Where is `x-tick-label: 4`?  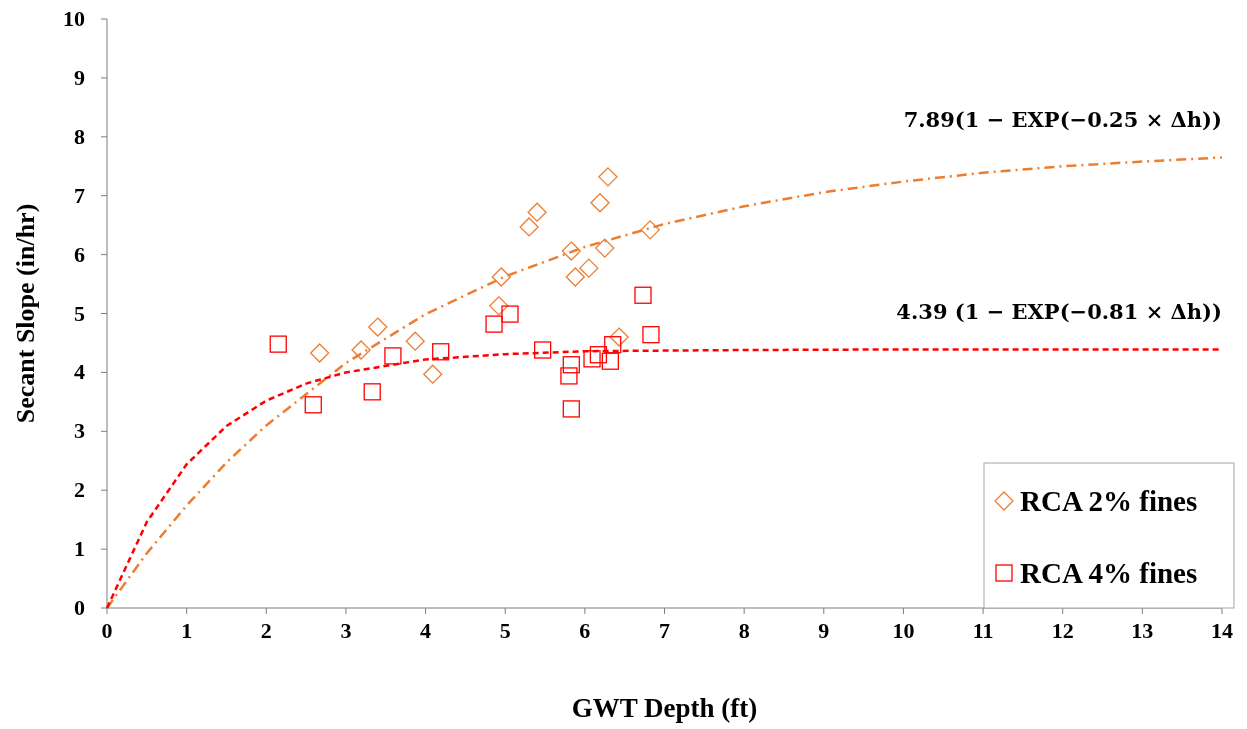 x-tick-label: 4 is located at coordinates (426, 630).